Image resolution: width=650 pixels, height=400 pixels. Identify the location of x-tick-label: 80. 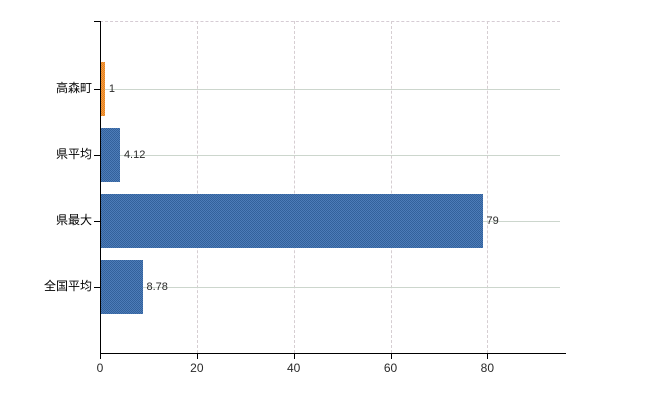
(487, 368).